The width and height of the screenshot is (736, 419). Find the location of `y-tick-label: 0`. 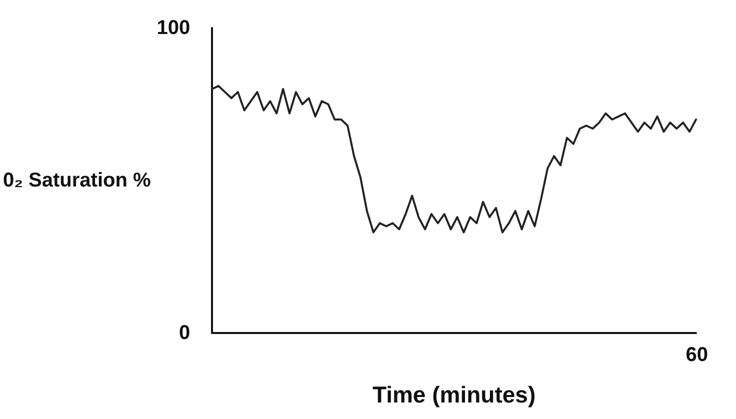

y-tick-label: 0 is located at coordinates (184, 333).